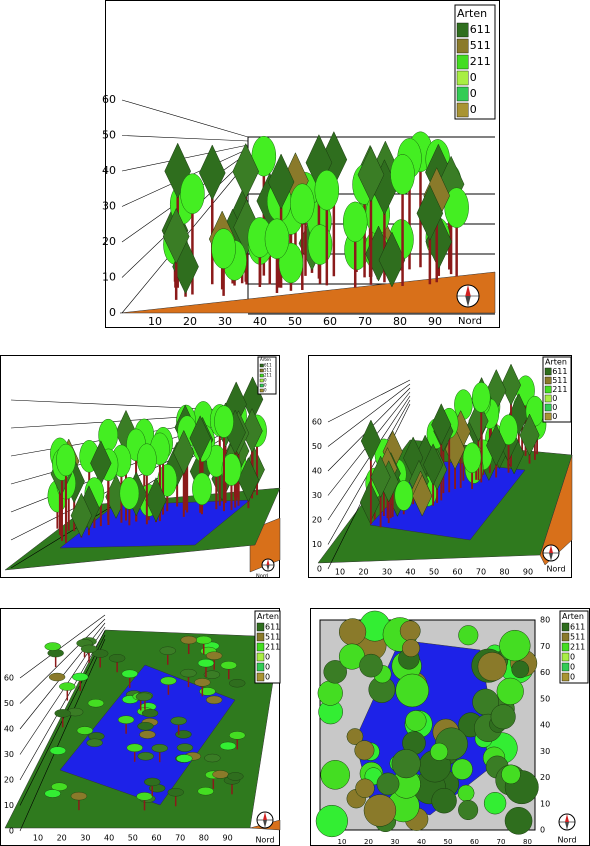 The height and width of the screenshot is (846, 590). What do you see at coordinates (112, 312) in the screenshot?
I see `y-tick-label: 0` at bounding box center [112, 312].